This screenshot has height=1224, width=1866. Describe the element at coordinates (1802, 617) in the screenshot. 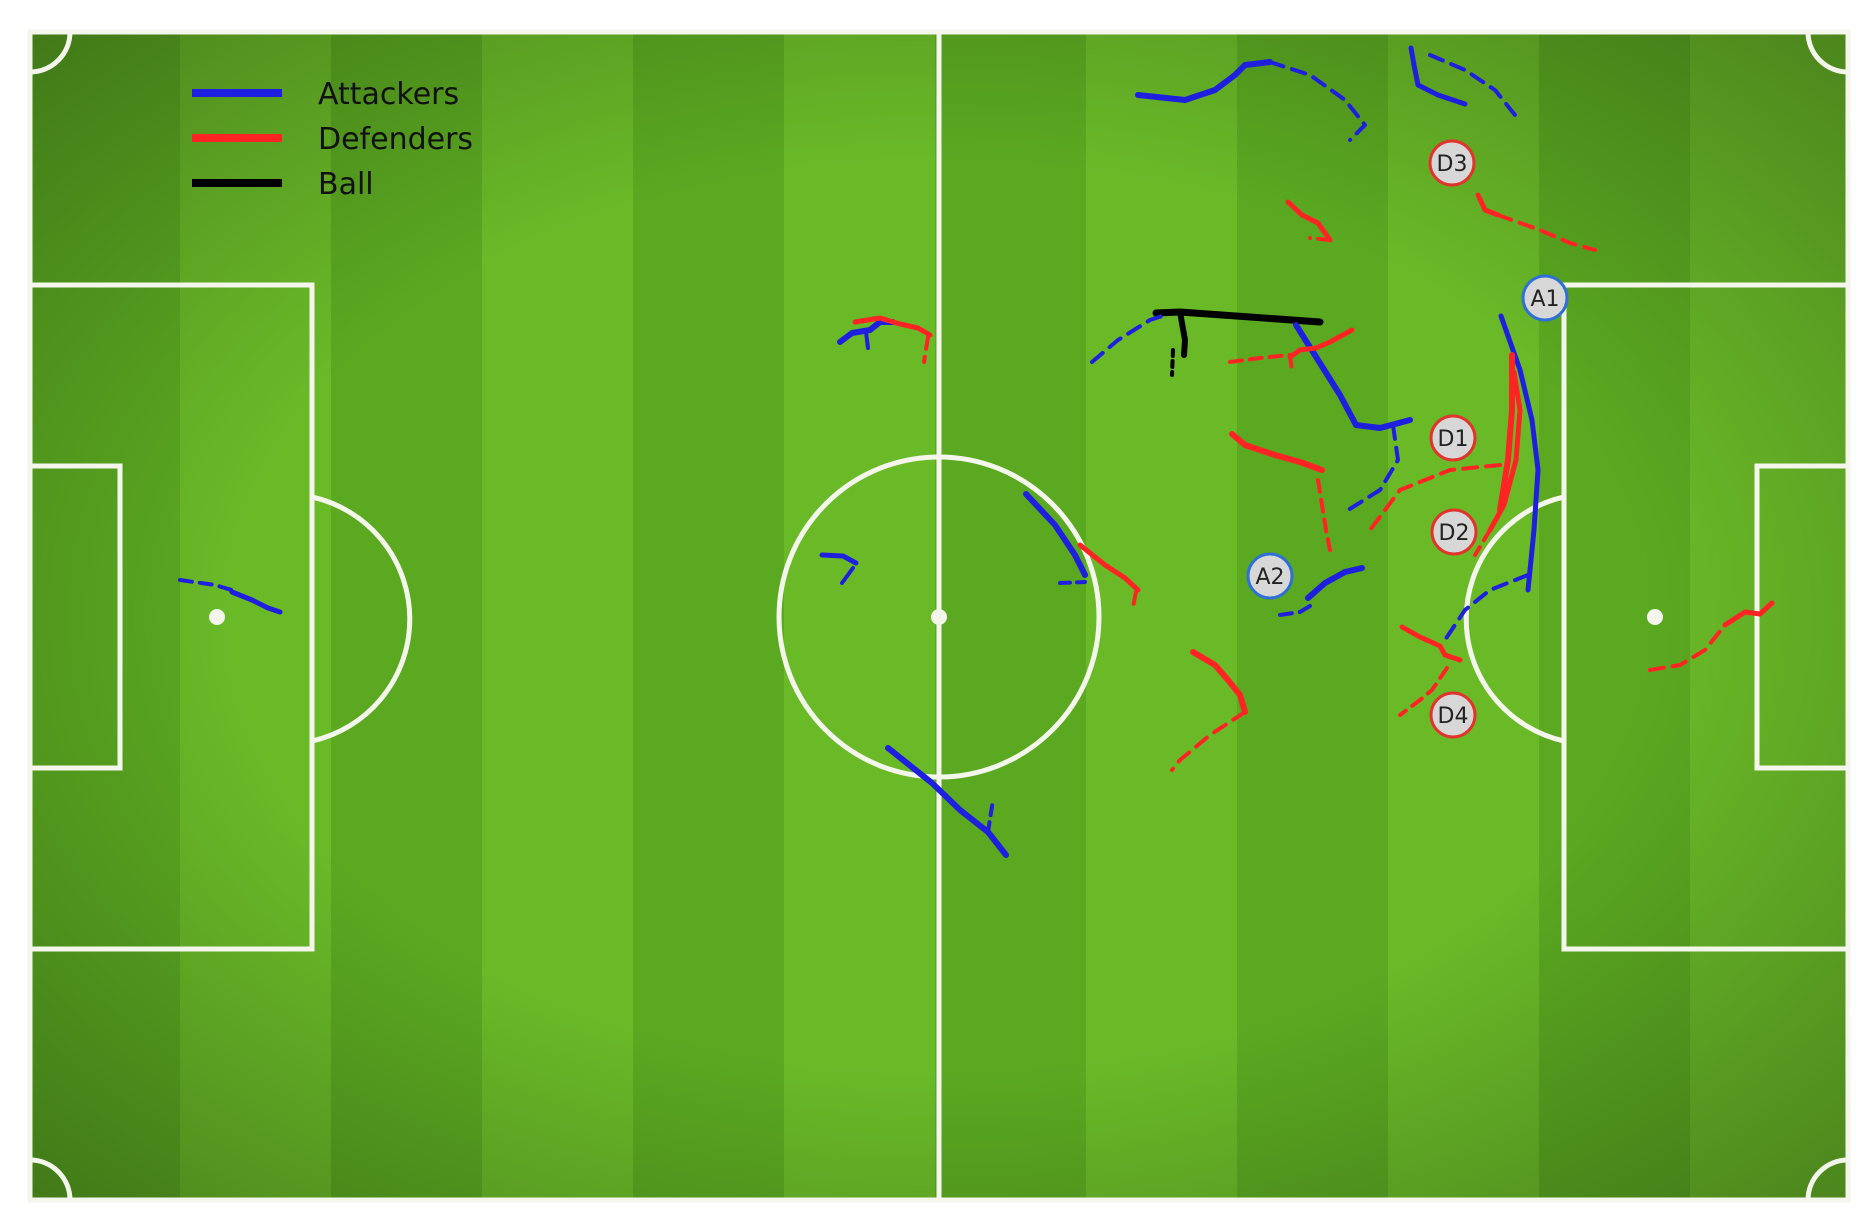

I see `right-goal-area` at that location.